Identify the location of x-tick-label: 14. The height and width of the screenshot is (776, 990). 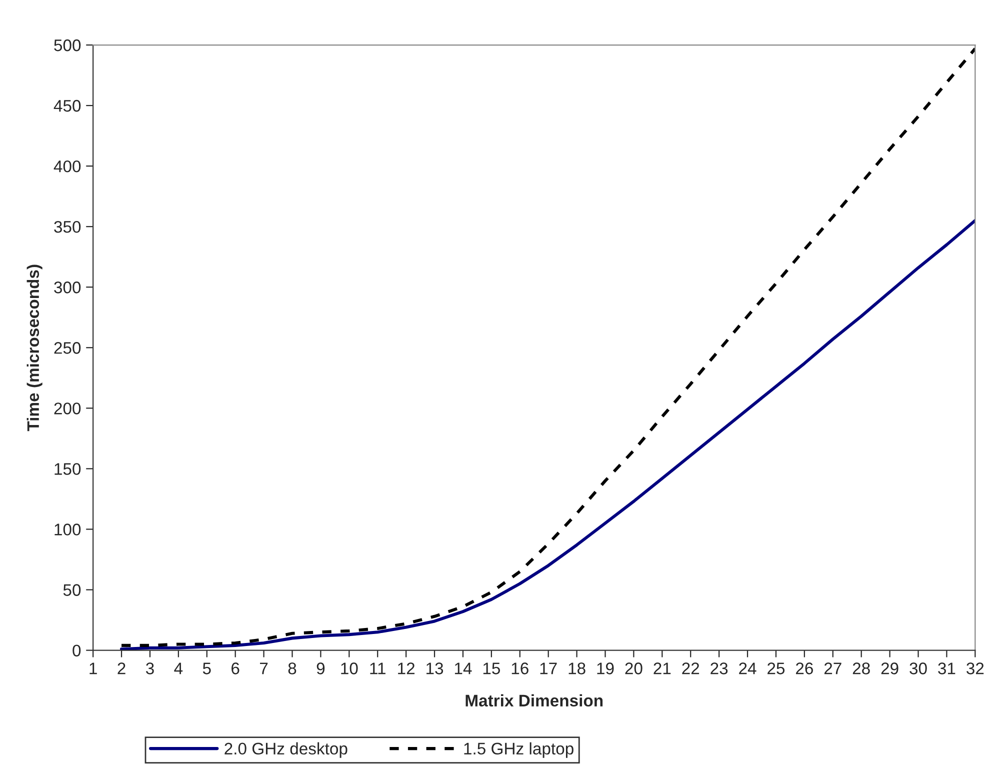
(463, 668).